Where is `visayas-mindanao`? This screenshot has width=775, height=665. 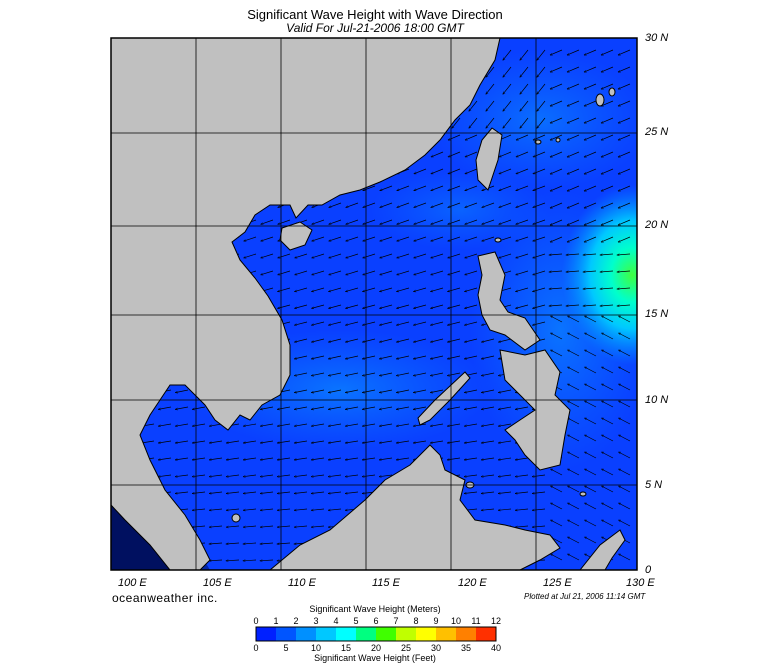 visayas-mindanao is located at coordinates (535, 410).